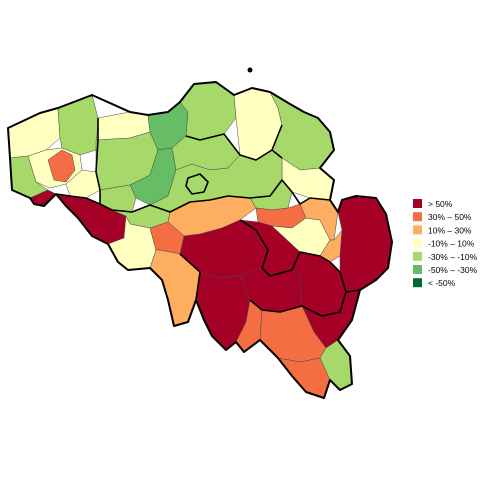 This screenshot has height=485, width=480. I want to click on legend-label-5: -50% – -30%, so click(453, 270).